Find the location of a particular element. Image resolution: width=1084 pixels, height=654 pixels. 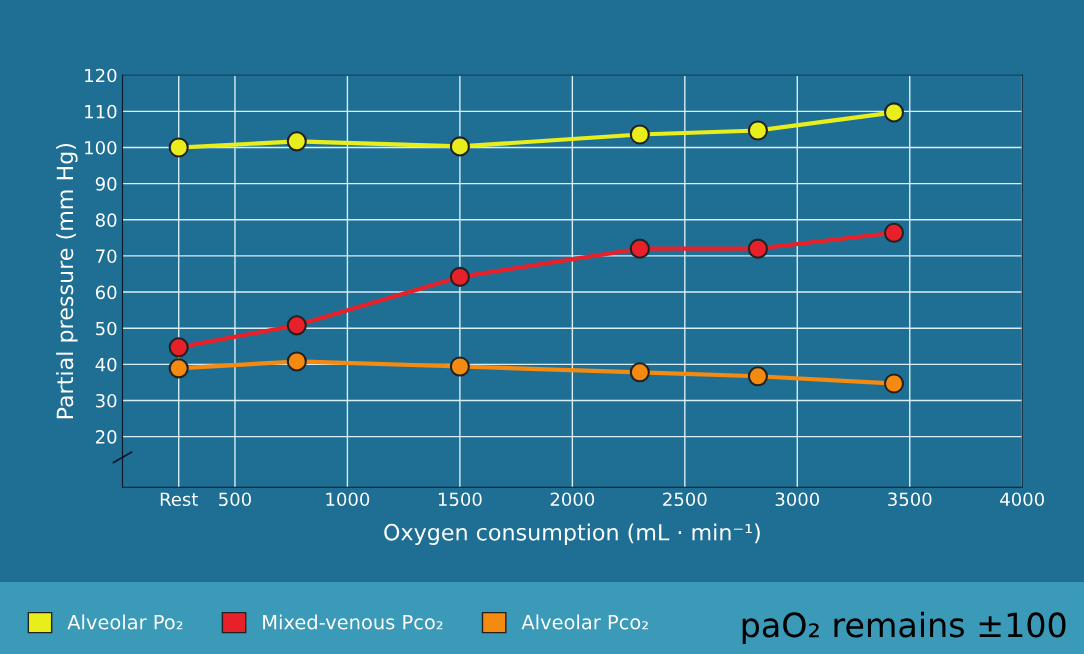

x-axis-title: Oxygen consumption (mL · min⁻¹) is located at coordinates (572, 534).